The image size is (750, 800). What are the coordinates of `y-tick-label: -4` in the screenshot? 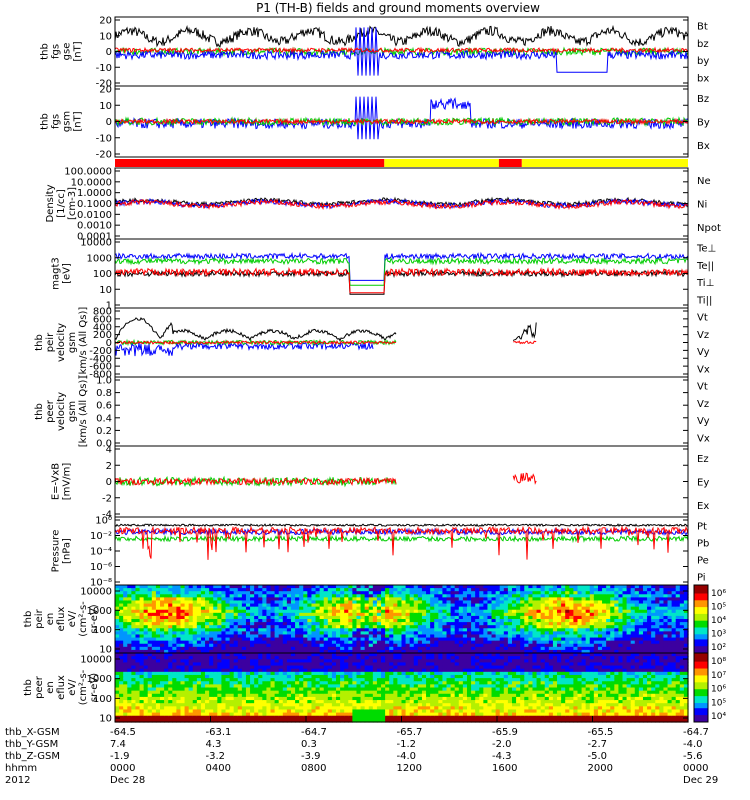 It's located at (107, 515).